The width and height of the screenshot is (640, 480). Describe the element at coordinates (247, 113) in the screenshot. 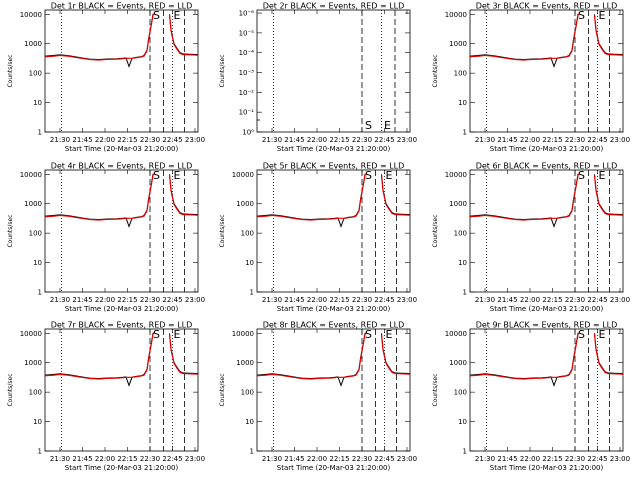

I see `y-tick-label: 10⁻¹` at that location.